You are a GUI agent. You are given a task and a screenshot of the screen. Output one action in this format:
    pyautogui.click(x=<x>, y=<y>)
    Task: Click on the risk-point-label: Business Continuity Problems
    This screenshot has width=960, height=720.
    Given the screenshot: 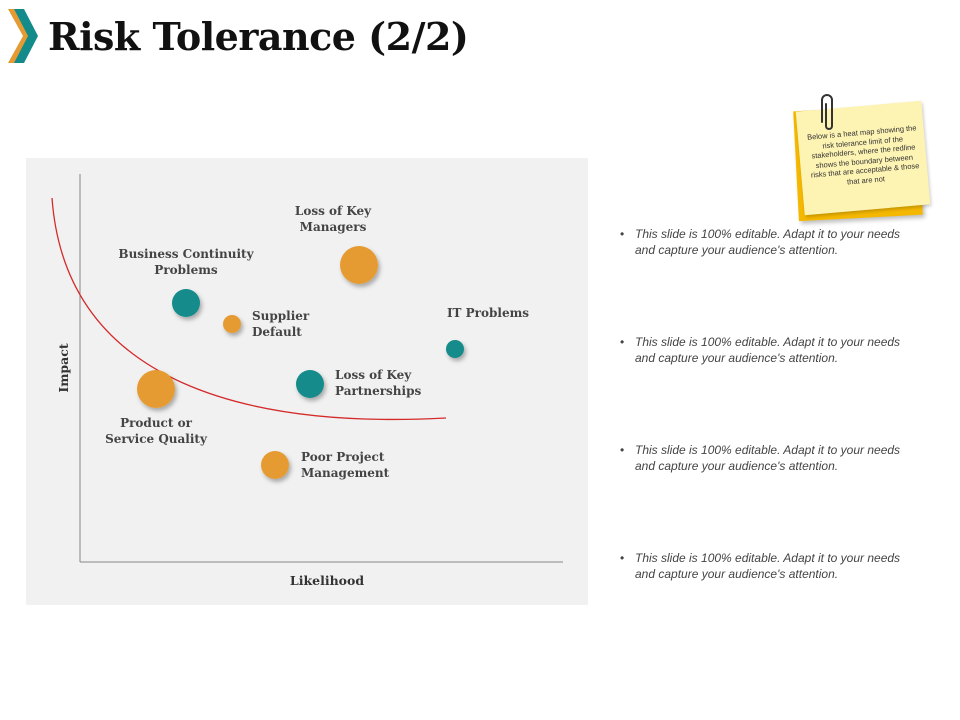 What is the action you would take?
    pyautogui.click(x=186, y=262)
    